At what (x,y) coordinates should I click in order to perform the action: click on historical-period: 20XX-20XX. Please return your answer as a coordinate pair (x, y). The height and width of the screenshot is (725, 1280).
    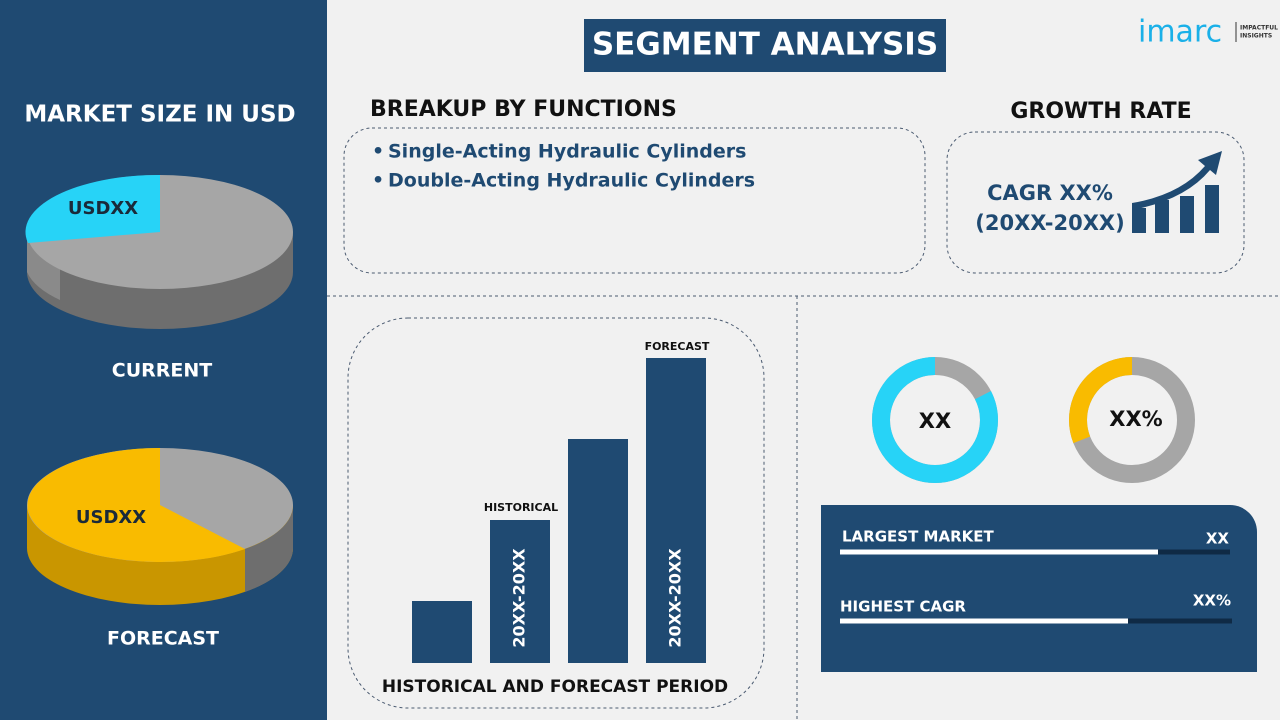
    Looking at the image, I should click on (519, 598).